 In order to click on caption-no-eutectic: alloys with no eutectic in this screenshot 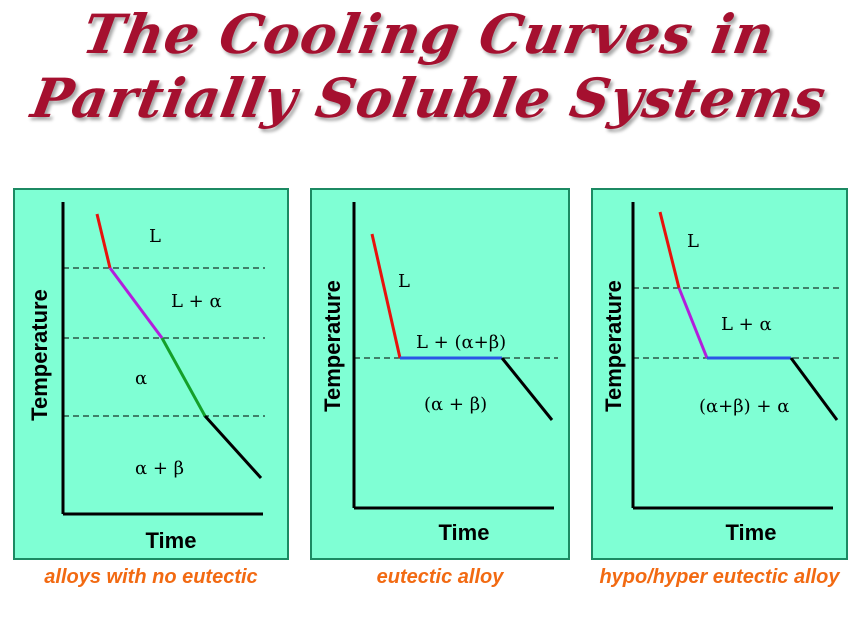, I will do `click(151, 577)`.